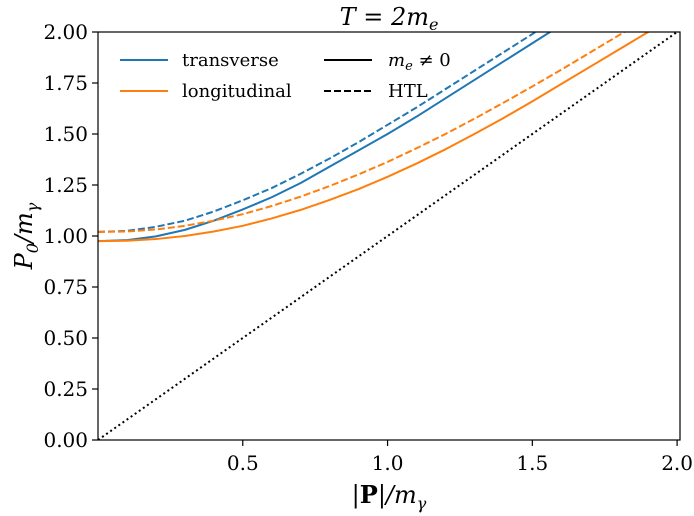 Image resolution: width=694 pixels, height=516 pixels. Describe the element at coordinates (408, 91) in the screenshot. I see `legend-label-htl: HTL` at that location.